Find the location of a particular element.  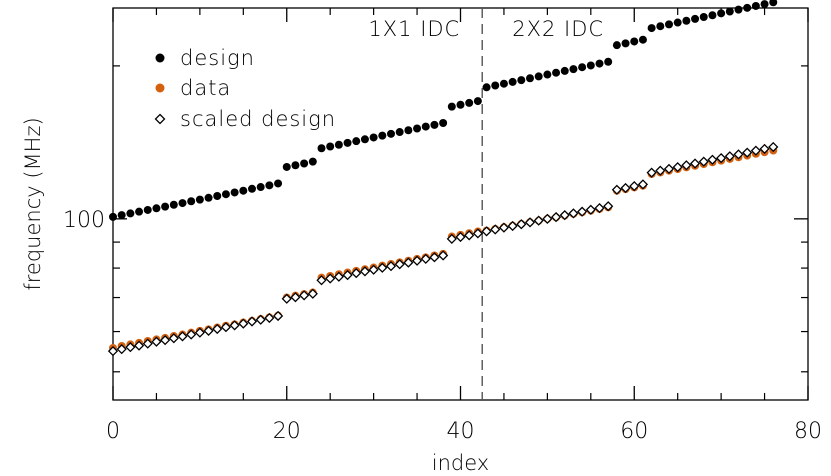

region-label-1x1: 1X1 IDC is located at coordinates (414, 29).